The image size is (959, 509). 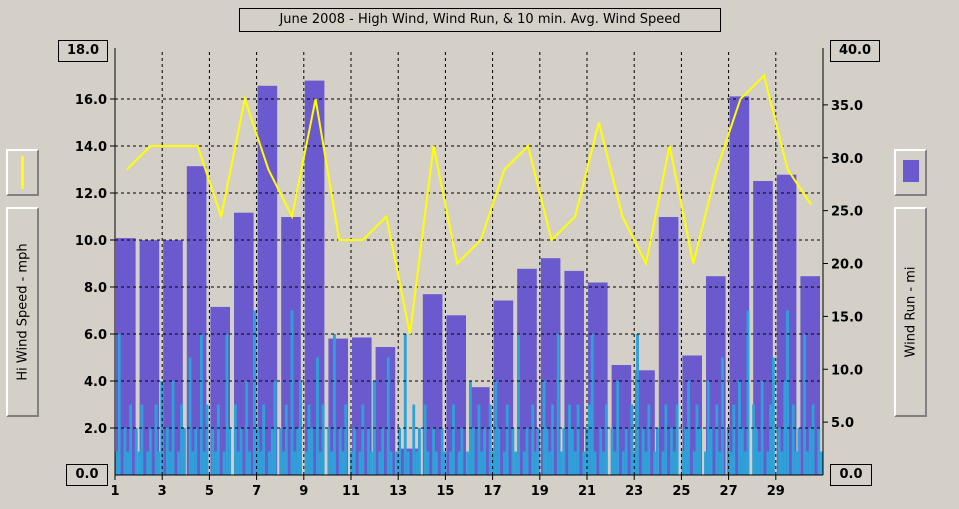 I want to click on x-tick-label: 21, so click(x=587, y=491).